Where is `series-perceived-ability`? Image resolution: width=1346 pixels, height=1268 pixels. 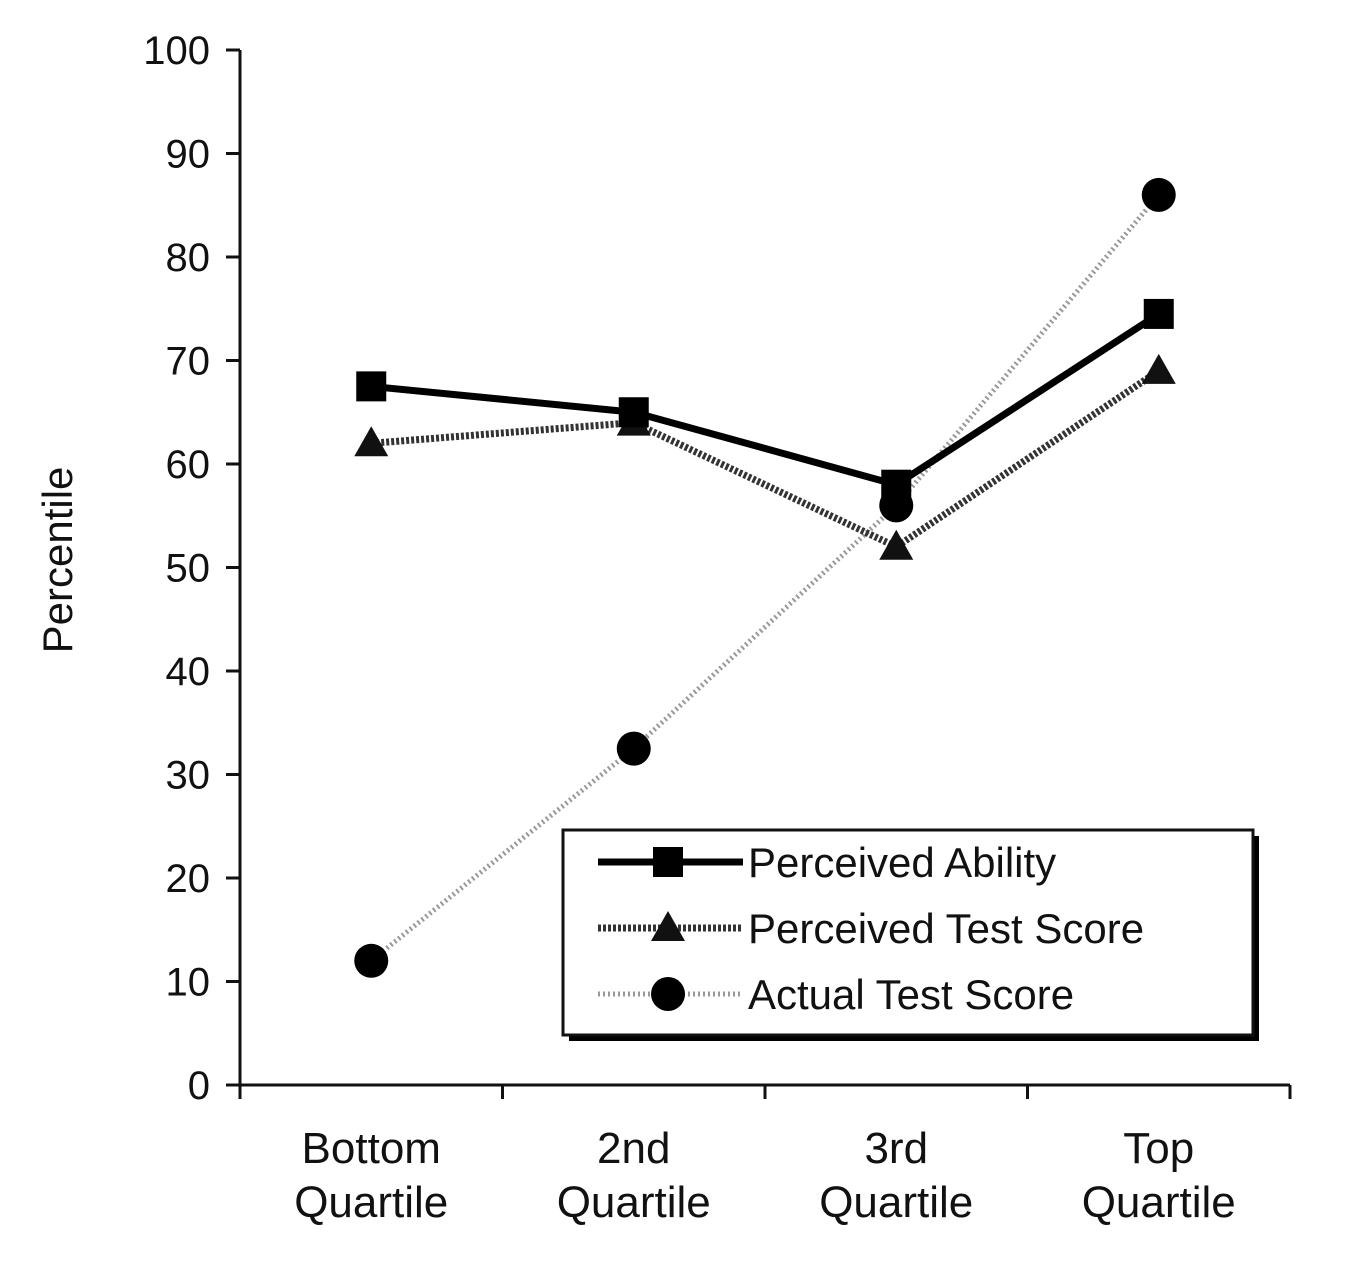 series-perceived-ability is located at coordinates (765, 399).